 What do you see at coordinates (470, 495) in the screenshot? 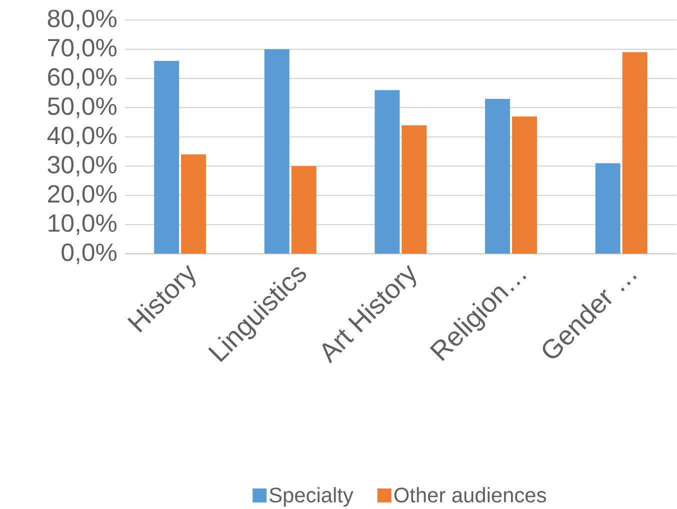
I see `legend-label: Other audiences` at bounding box center [470, 495].